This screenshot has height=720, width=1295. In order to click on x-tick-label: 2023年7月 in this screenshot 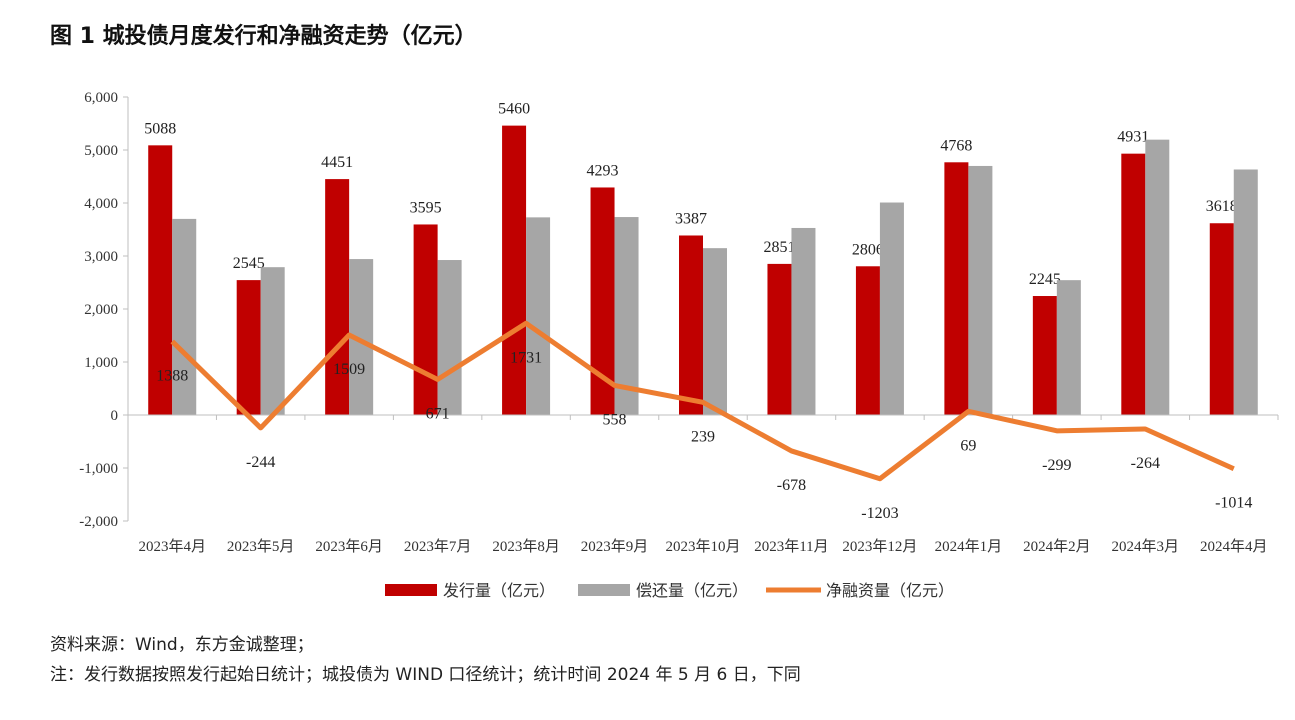, I will do `click(438, 546)`.